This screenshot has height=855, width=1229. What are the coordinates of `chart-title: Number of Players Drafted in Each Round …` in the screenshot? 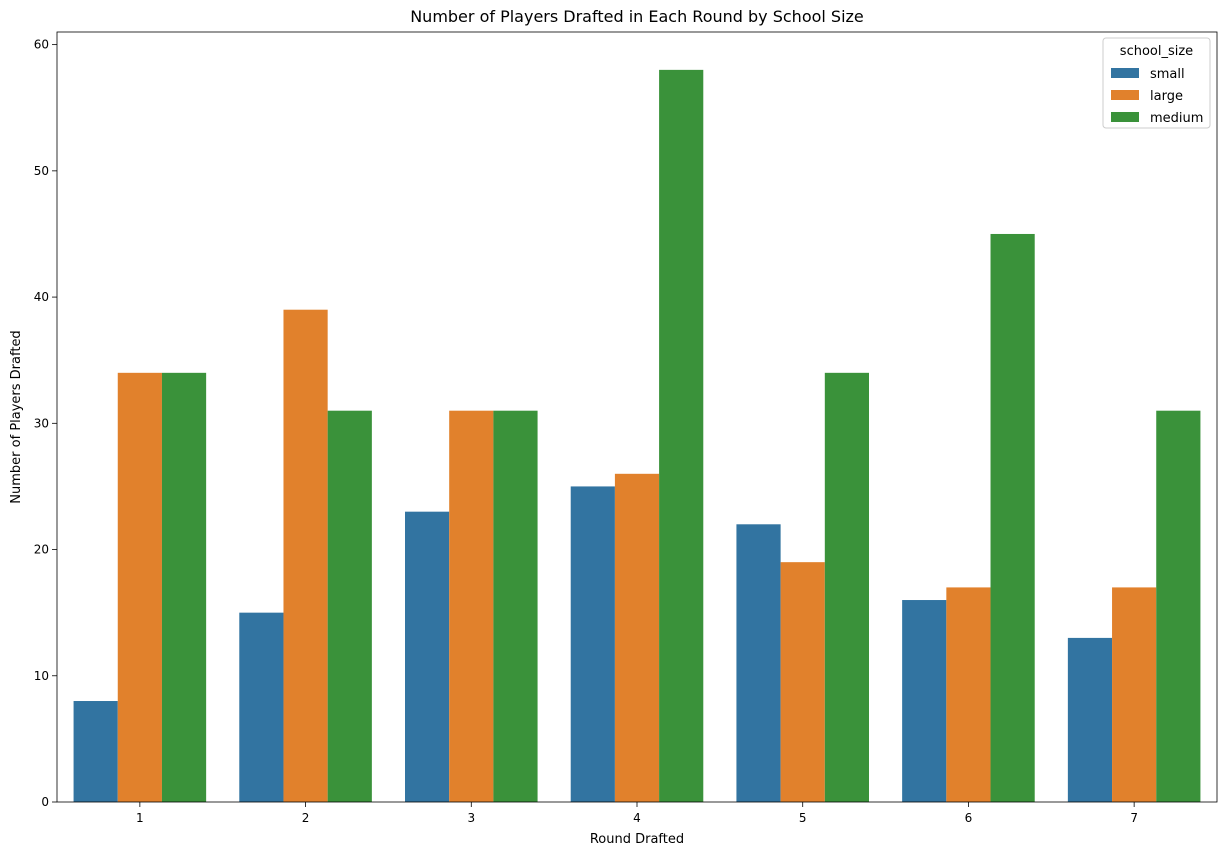 It's located at (637, 16).